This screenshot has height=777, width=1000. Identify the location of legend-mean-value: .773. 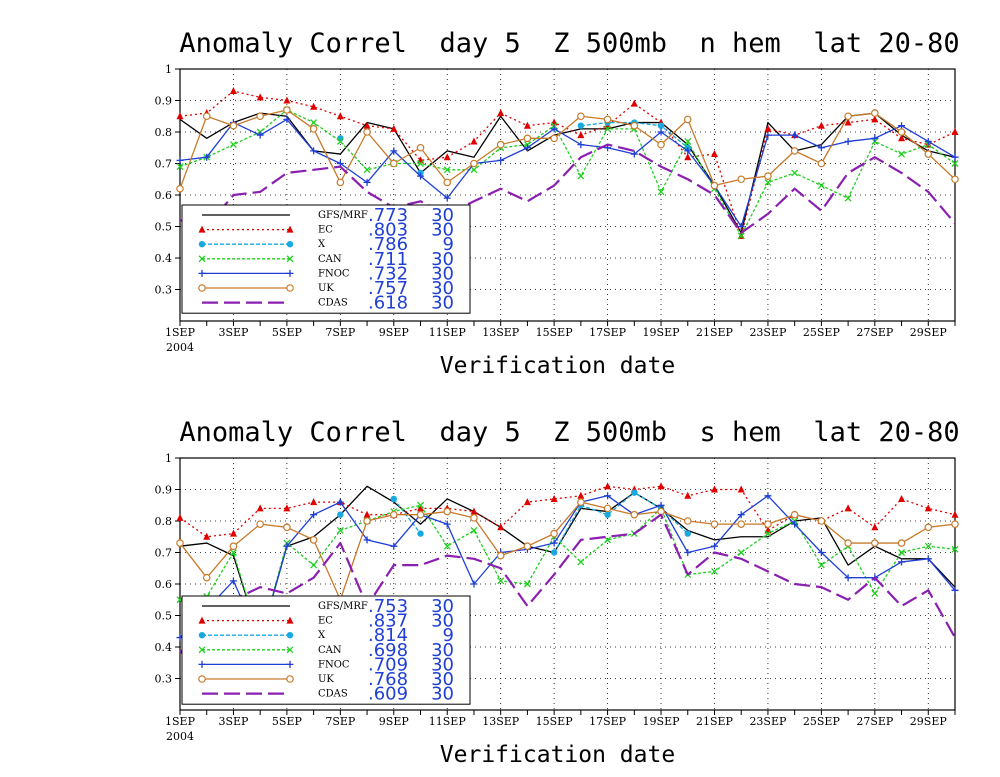
(388, 215).